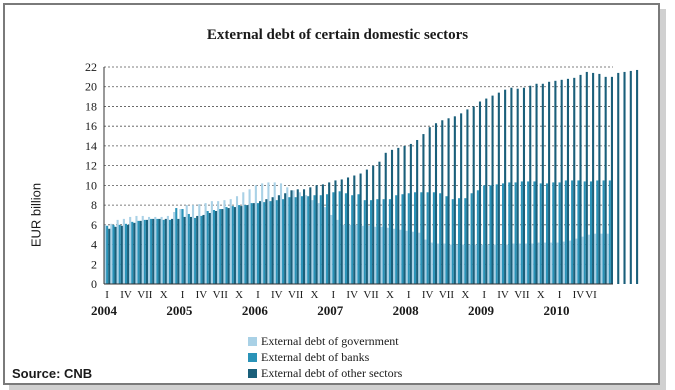  Describe the element at coordinates (330, 340) in the screenshot. I see `legend-label-government: External debt of government` at that location.